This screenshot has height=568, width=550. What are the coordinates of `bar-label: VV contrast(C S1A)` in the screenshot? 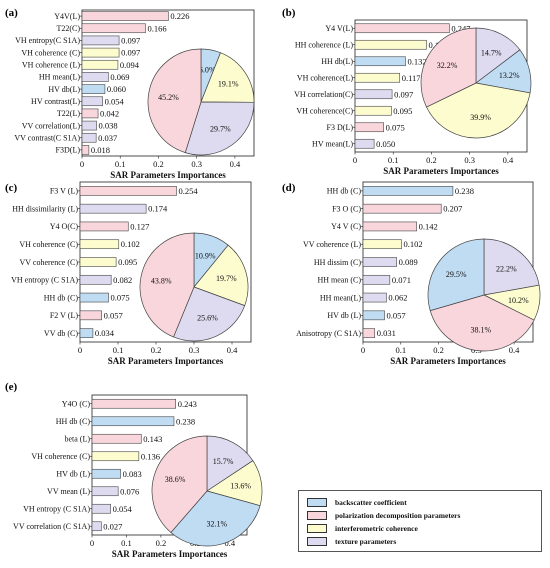 It's located at (47, 138).